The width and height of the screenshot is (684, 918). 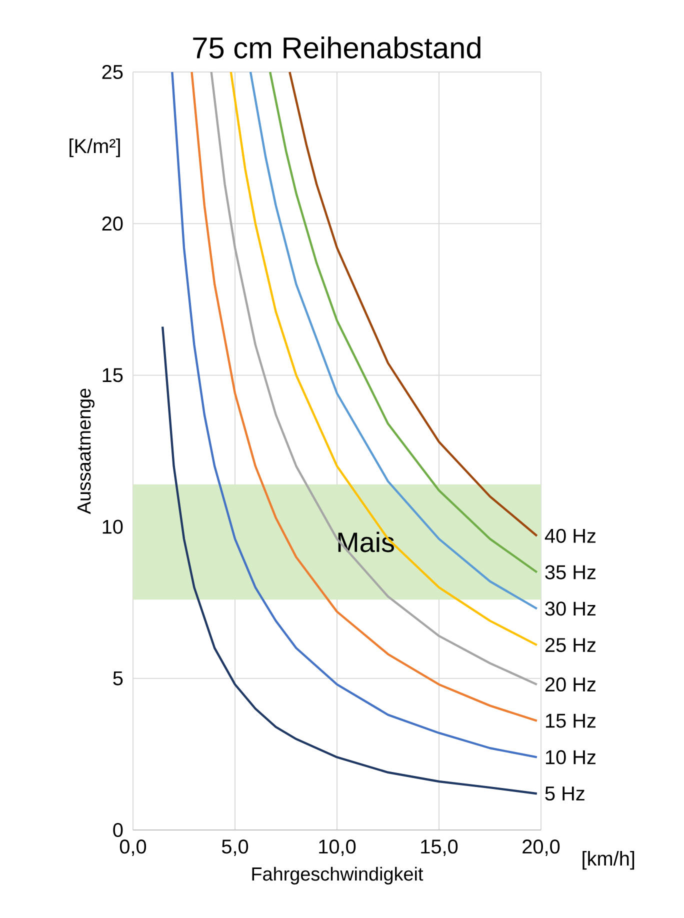 I want to click on x-tick-label: 5,0, so click(x=235, y=848).